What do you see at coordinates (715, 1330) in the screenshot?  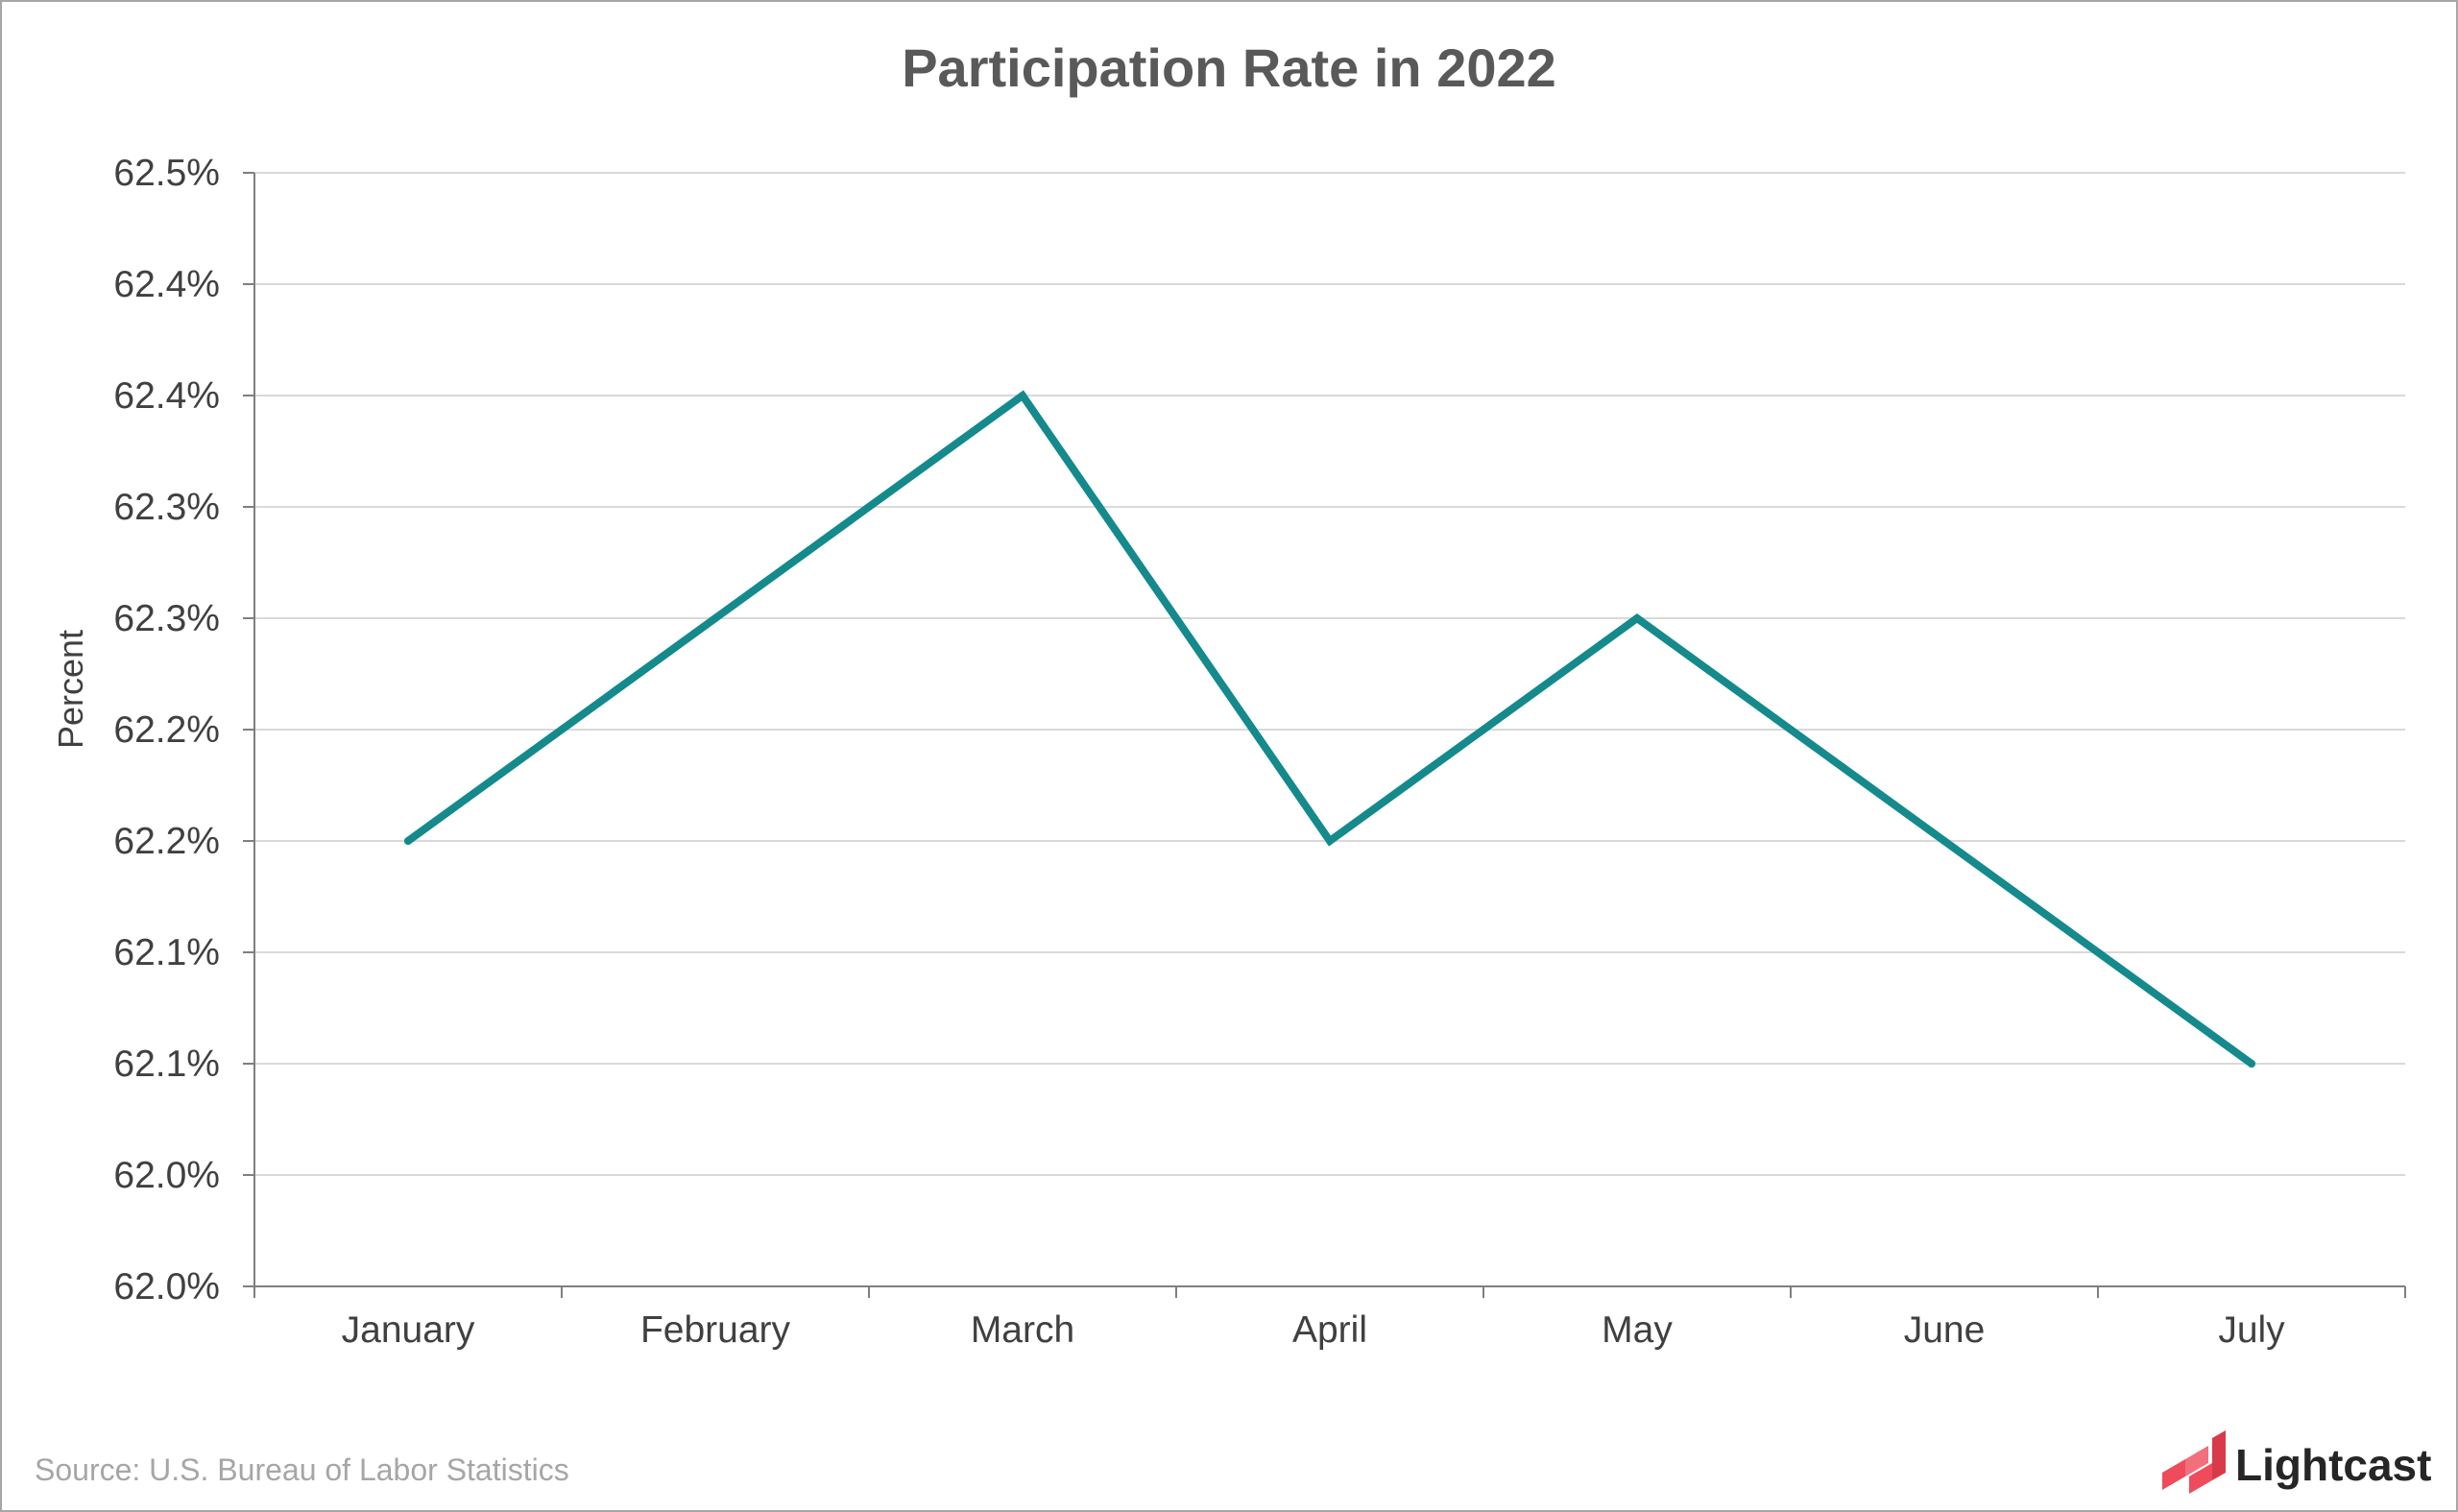 I see `x-tick-label: February` at bounding box center [715, 1330].